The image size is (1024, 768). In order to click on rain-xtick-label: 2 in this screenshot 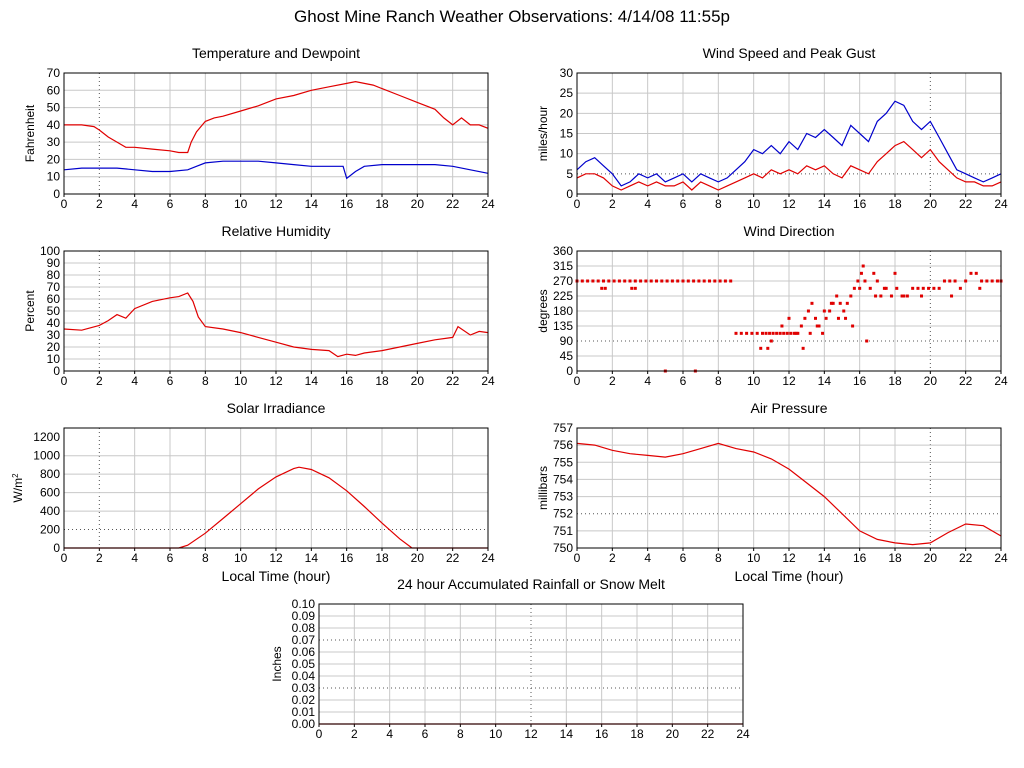, I will do `click(354, 734)`.